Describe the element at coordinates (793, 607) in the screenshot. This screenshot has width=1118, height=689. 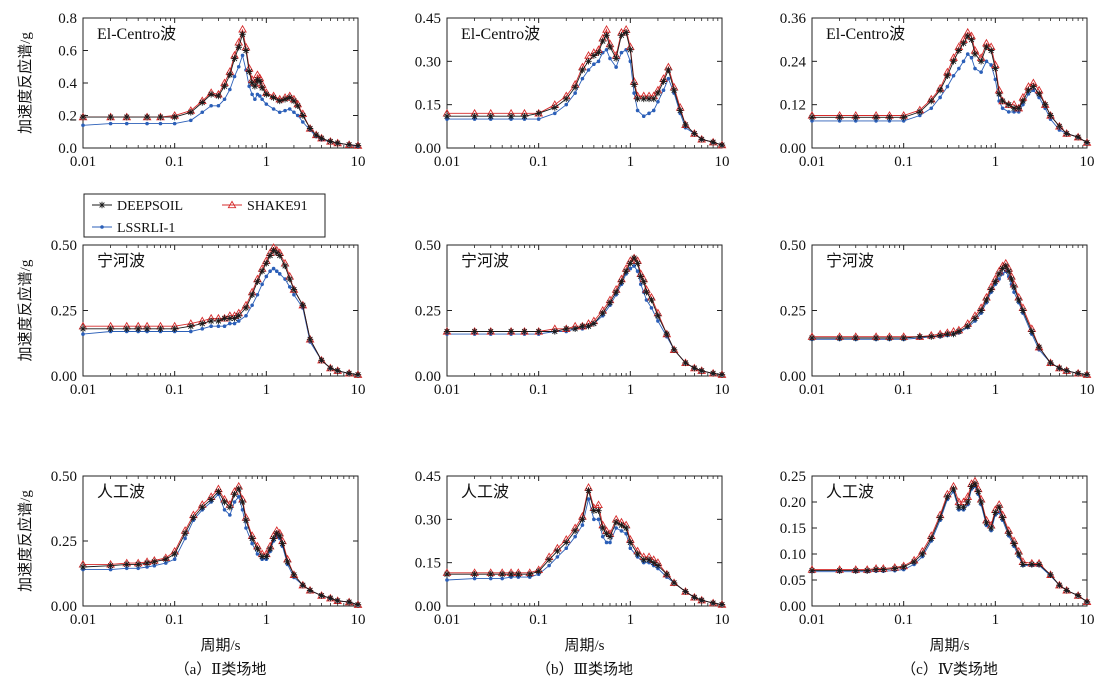
I see `y-tick-label: 0.00` at that location.